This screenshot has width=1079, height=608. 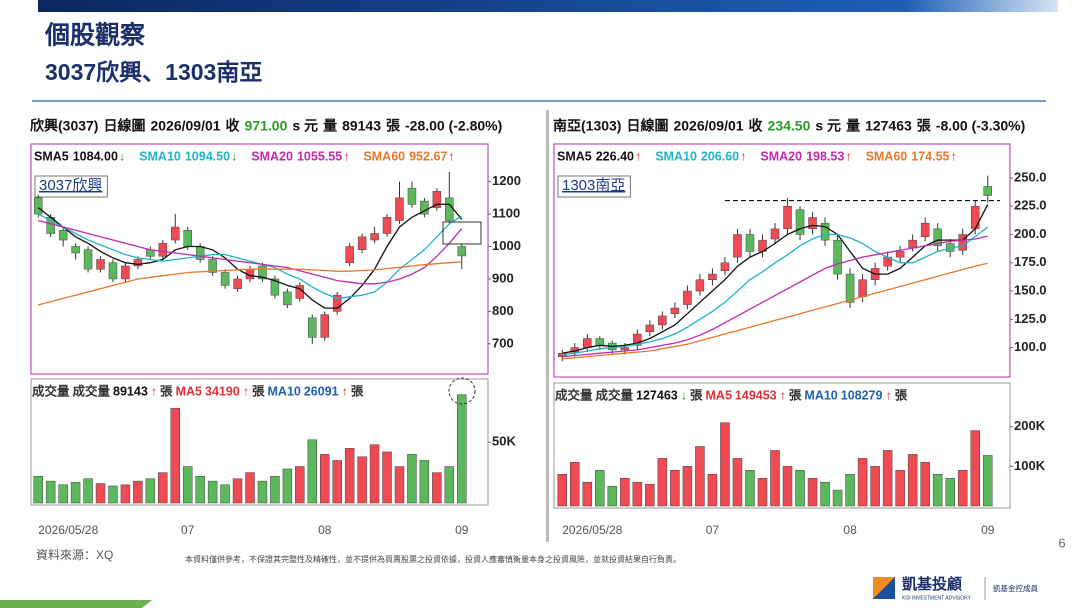 What do you see at coordinates (1030, 289) in the screenshot?
I see `y-tick-label: 150.0` at bounding box center [1030, 289].